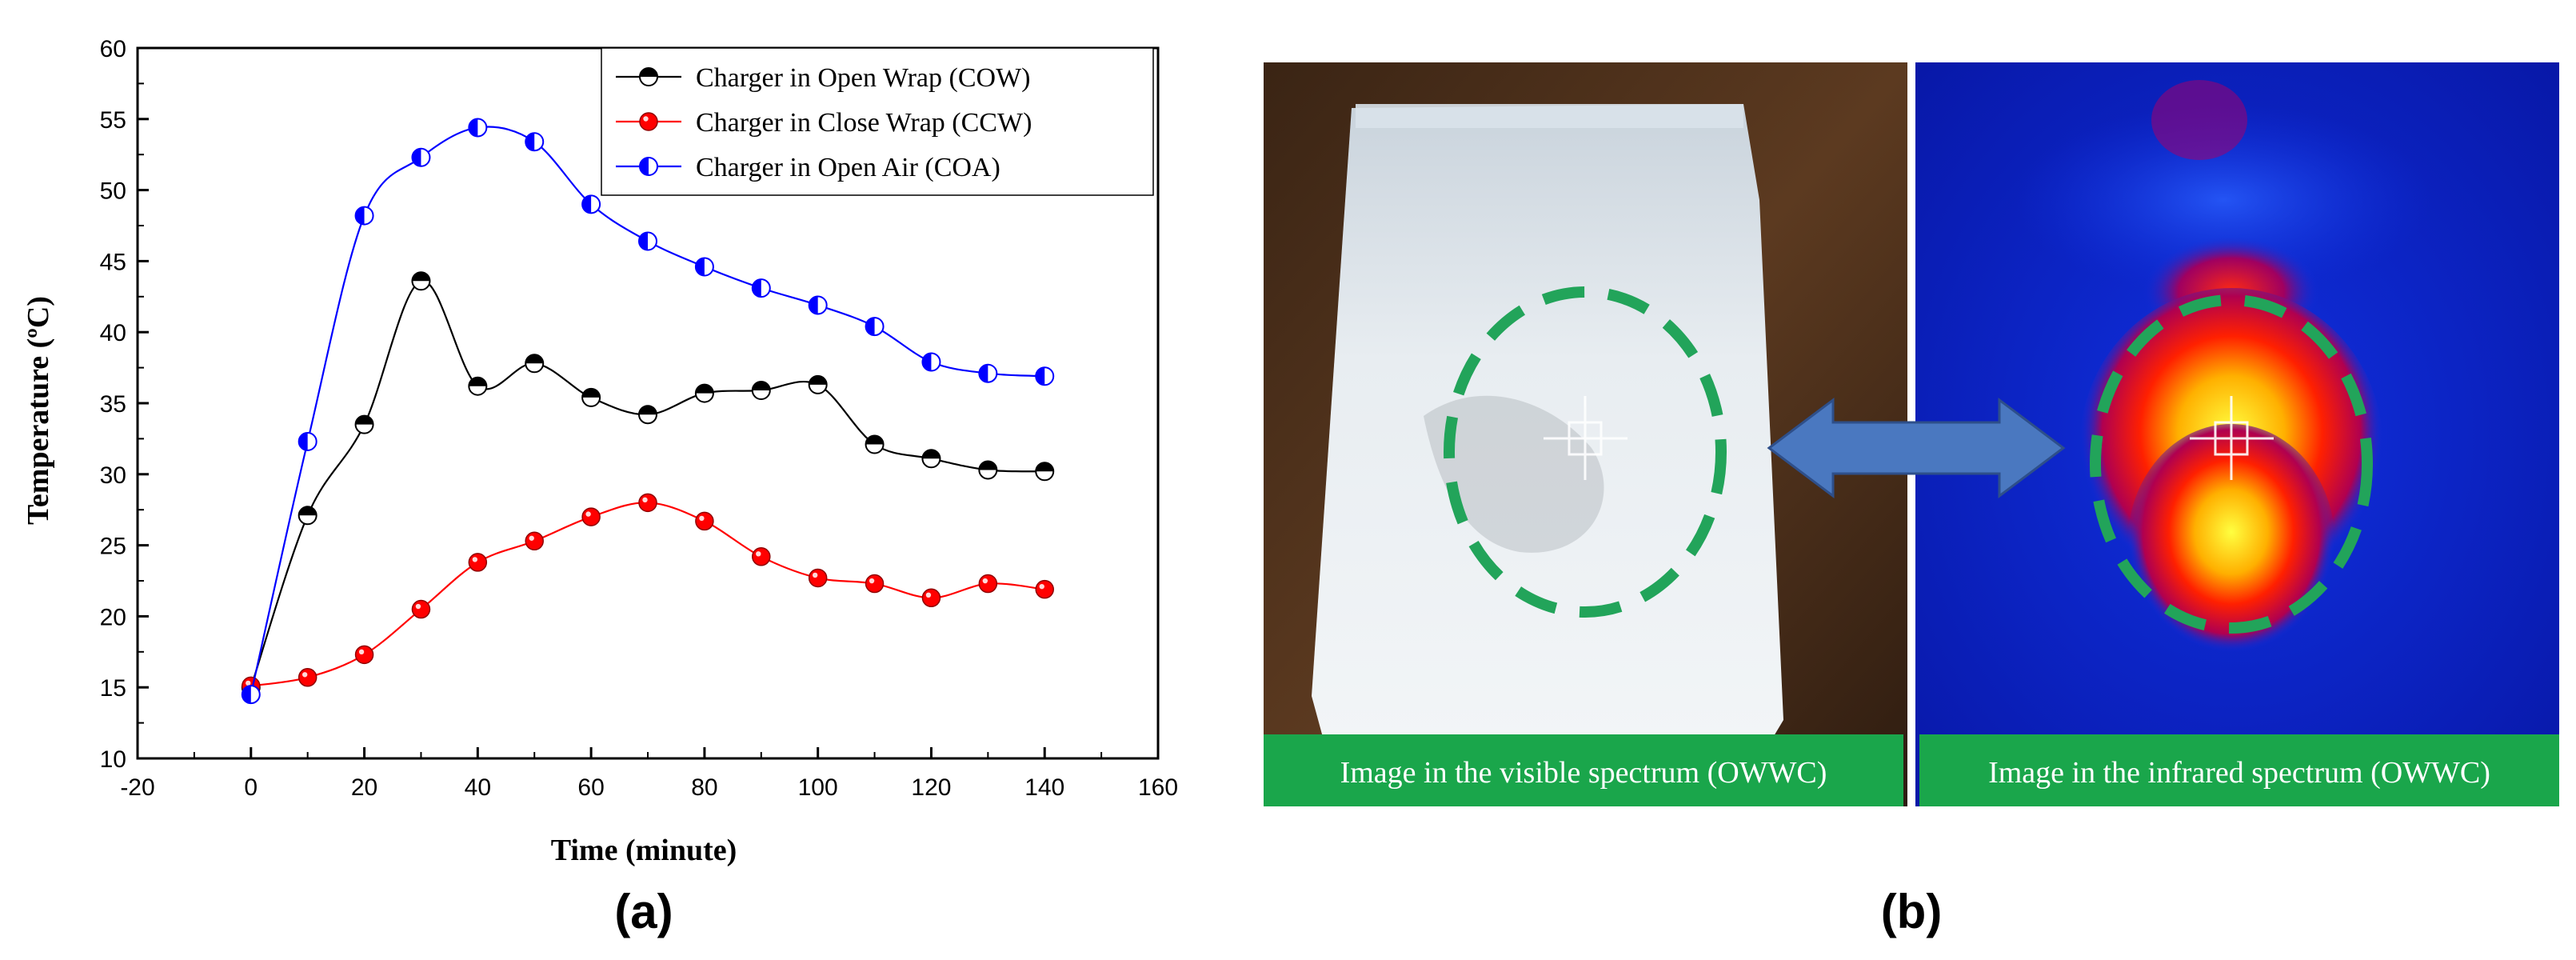  What do you see at coordinates (864, 123) in the screenshot?
I see `legend-entry: Charger in Close Wrap (CCW)` at bounding box center [864, 123].